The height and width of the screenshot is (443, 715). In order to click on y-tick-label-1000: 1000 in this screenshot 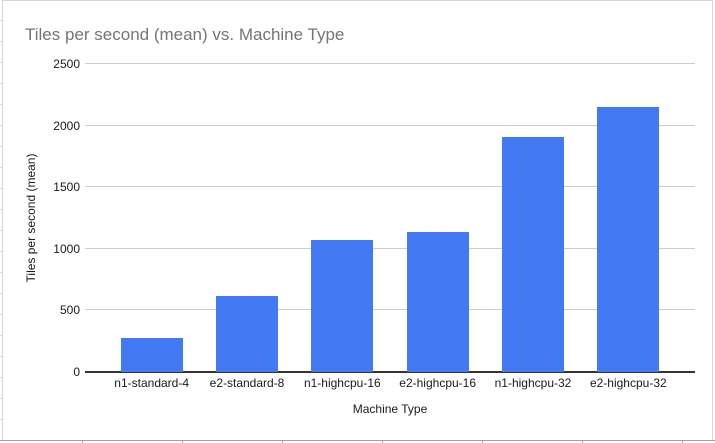, I will do `click(66, 248)`.